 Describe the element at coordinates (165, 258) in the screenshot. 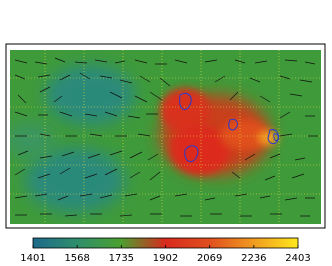

I see `colorbar-tick-label: 1902` at that location.